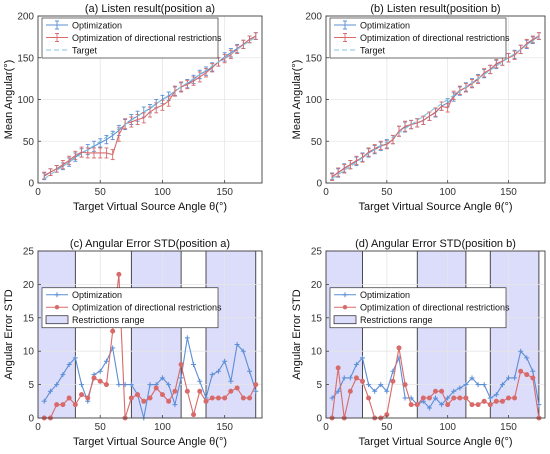  I want to click on y-tick-label: 0, so click(31, 419).